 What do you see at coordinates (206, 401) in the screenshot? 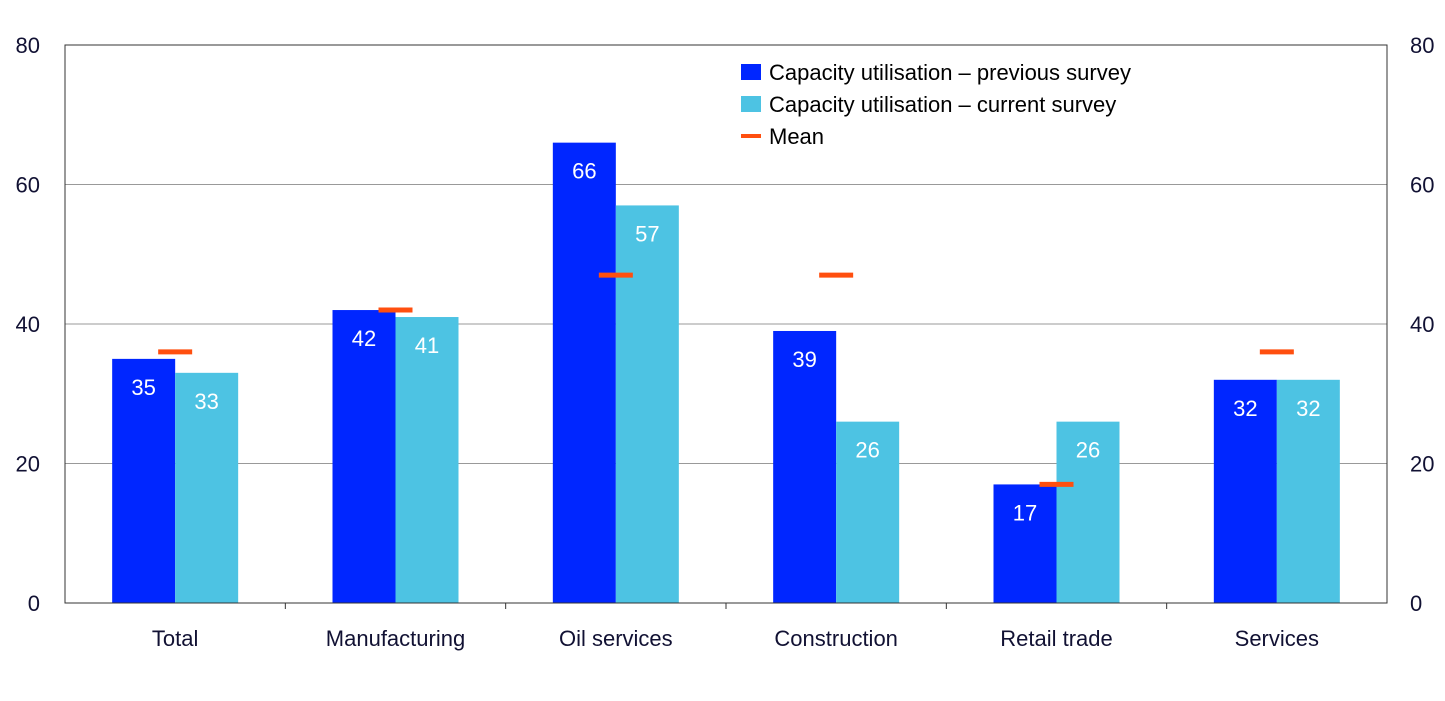
I see `data-label: 33` at bounding box center [206, 401].